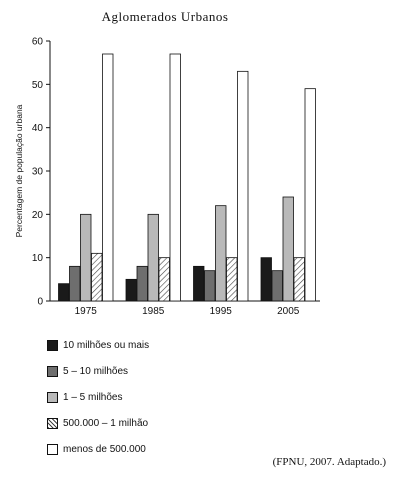  Describe the element at coordinates (106, 345) in the screenshot. I see `legend-label: 10 milhões ou mais` at that location.